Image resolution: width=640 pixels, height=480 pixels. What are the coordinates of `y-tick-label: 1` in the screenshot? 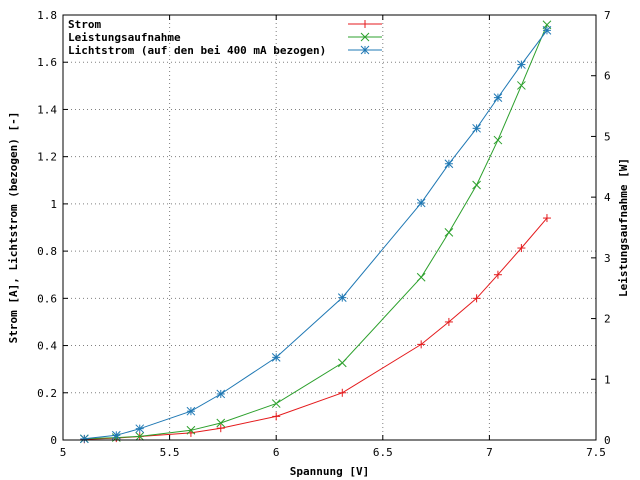 It's located at (53, 204).